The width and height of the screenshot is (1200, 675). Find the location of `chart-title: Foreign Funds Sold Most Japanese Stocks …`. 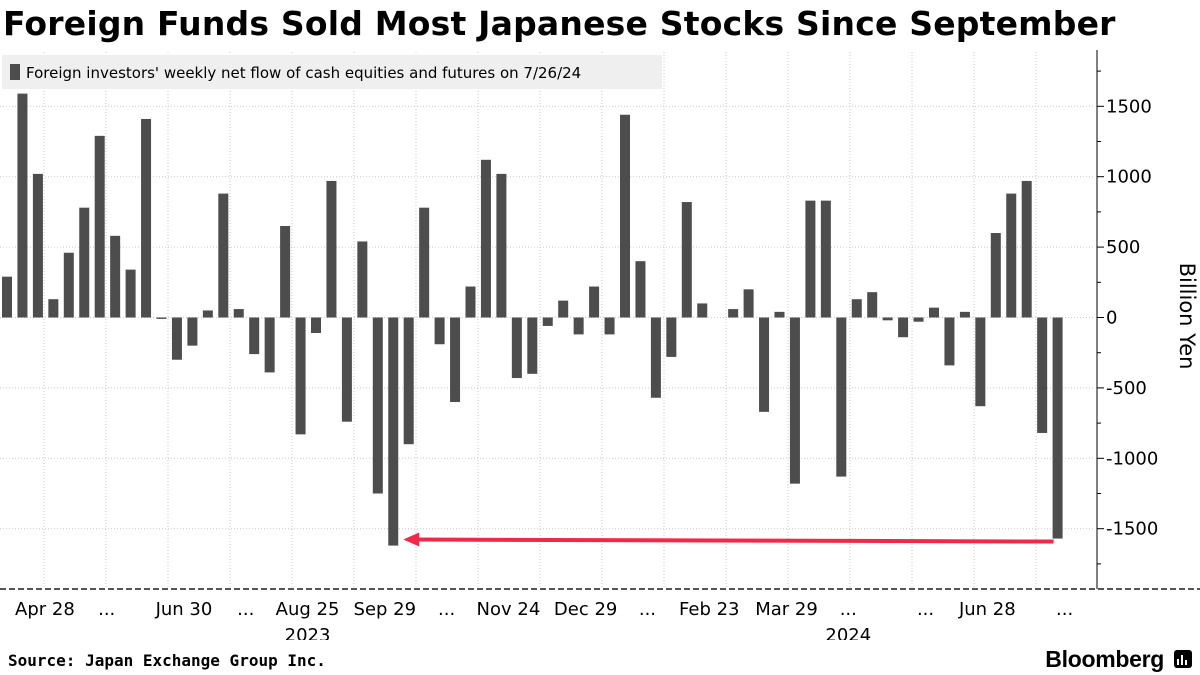

chart-title: Foreign Funds Sold Most Japanese Stocks … is located at coordinates (559, 23).